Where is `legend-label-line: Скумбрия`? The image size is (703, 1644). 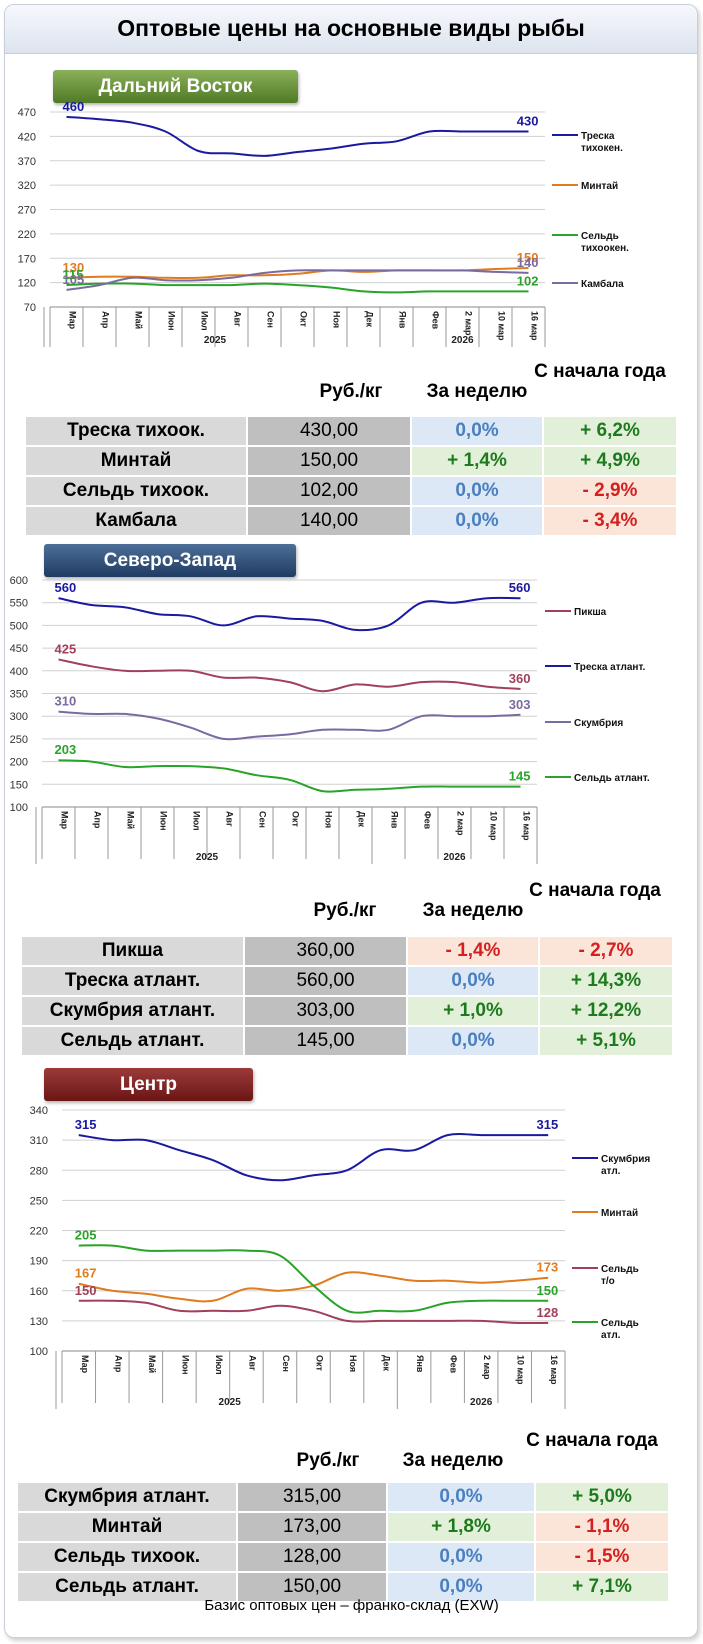
legend-label-line: Скумбрия is located at coordinates (598, 723).